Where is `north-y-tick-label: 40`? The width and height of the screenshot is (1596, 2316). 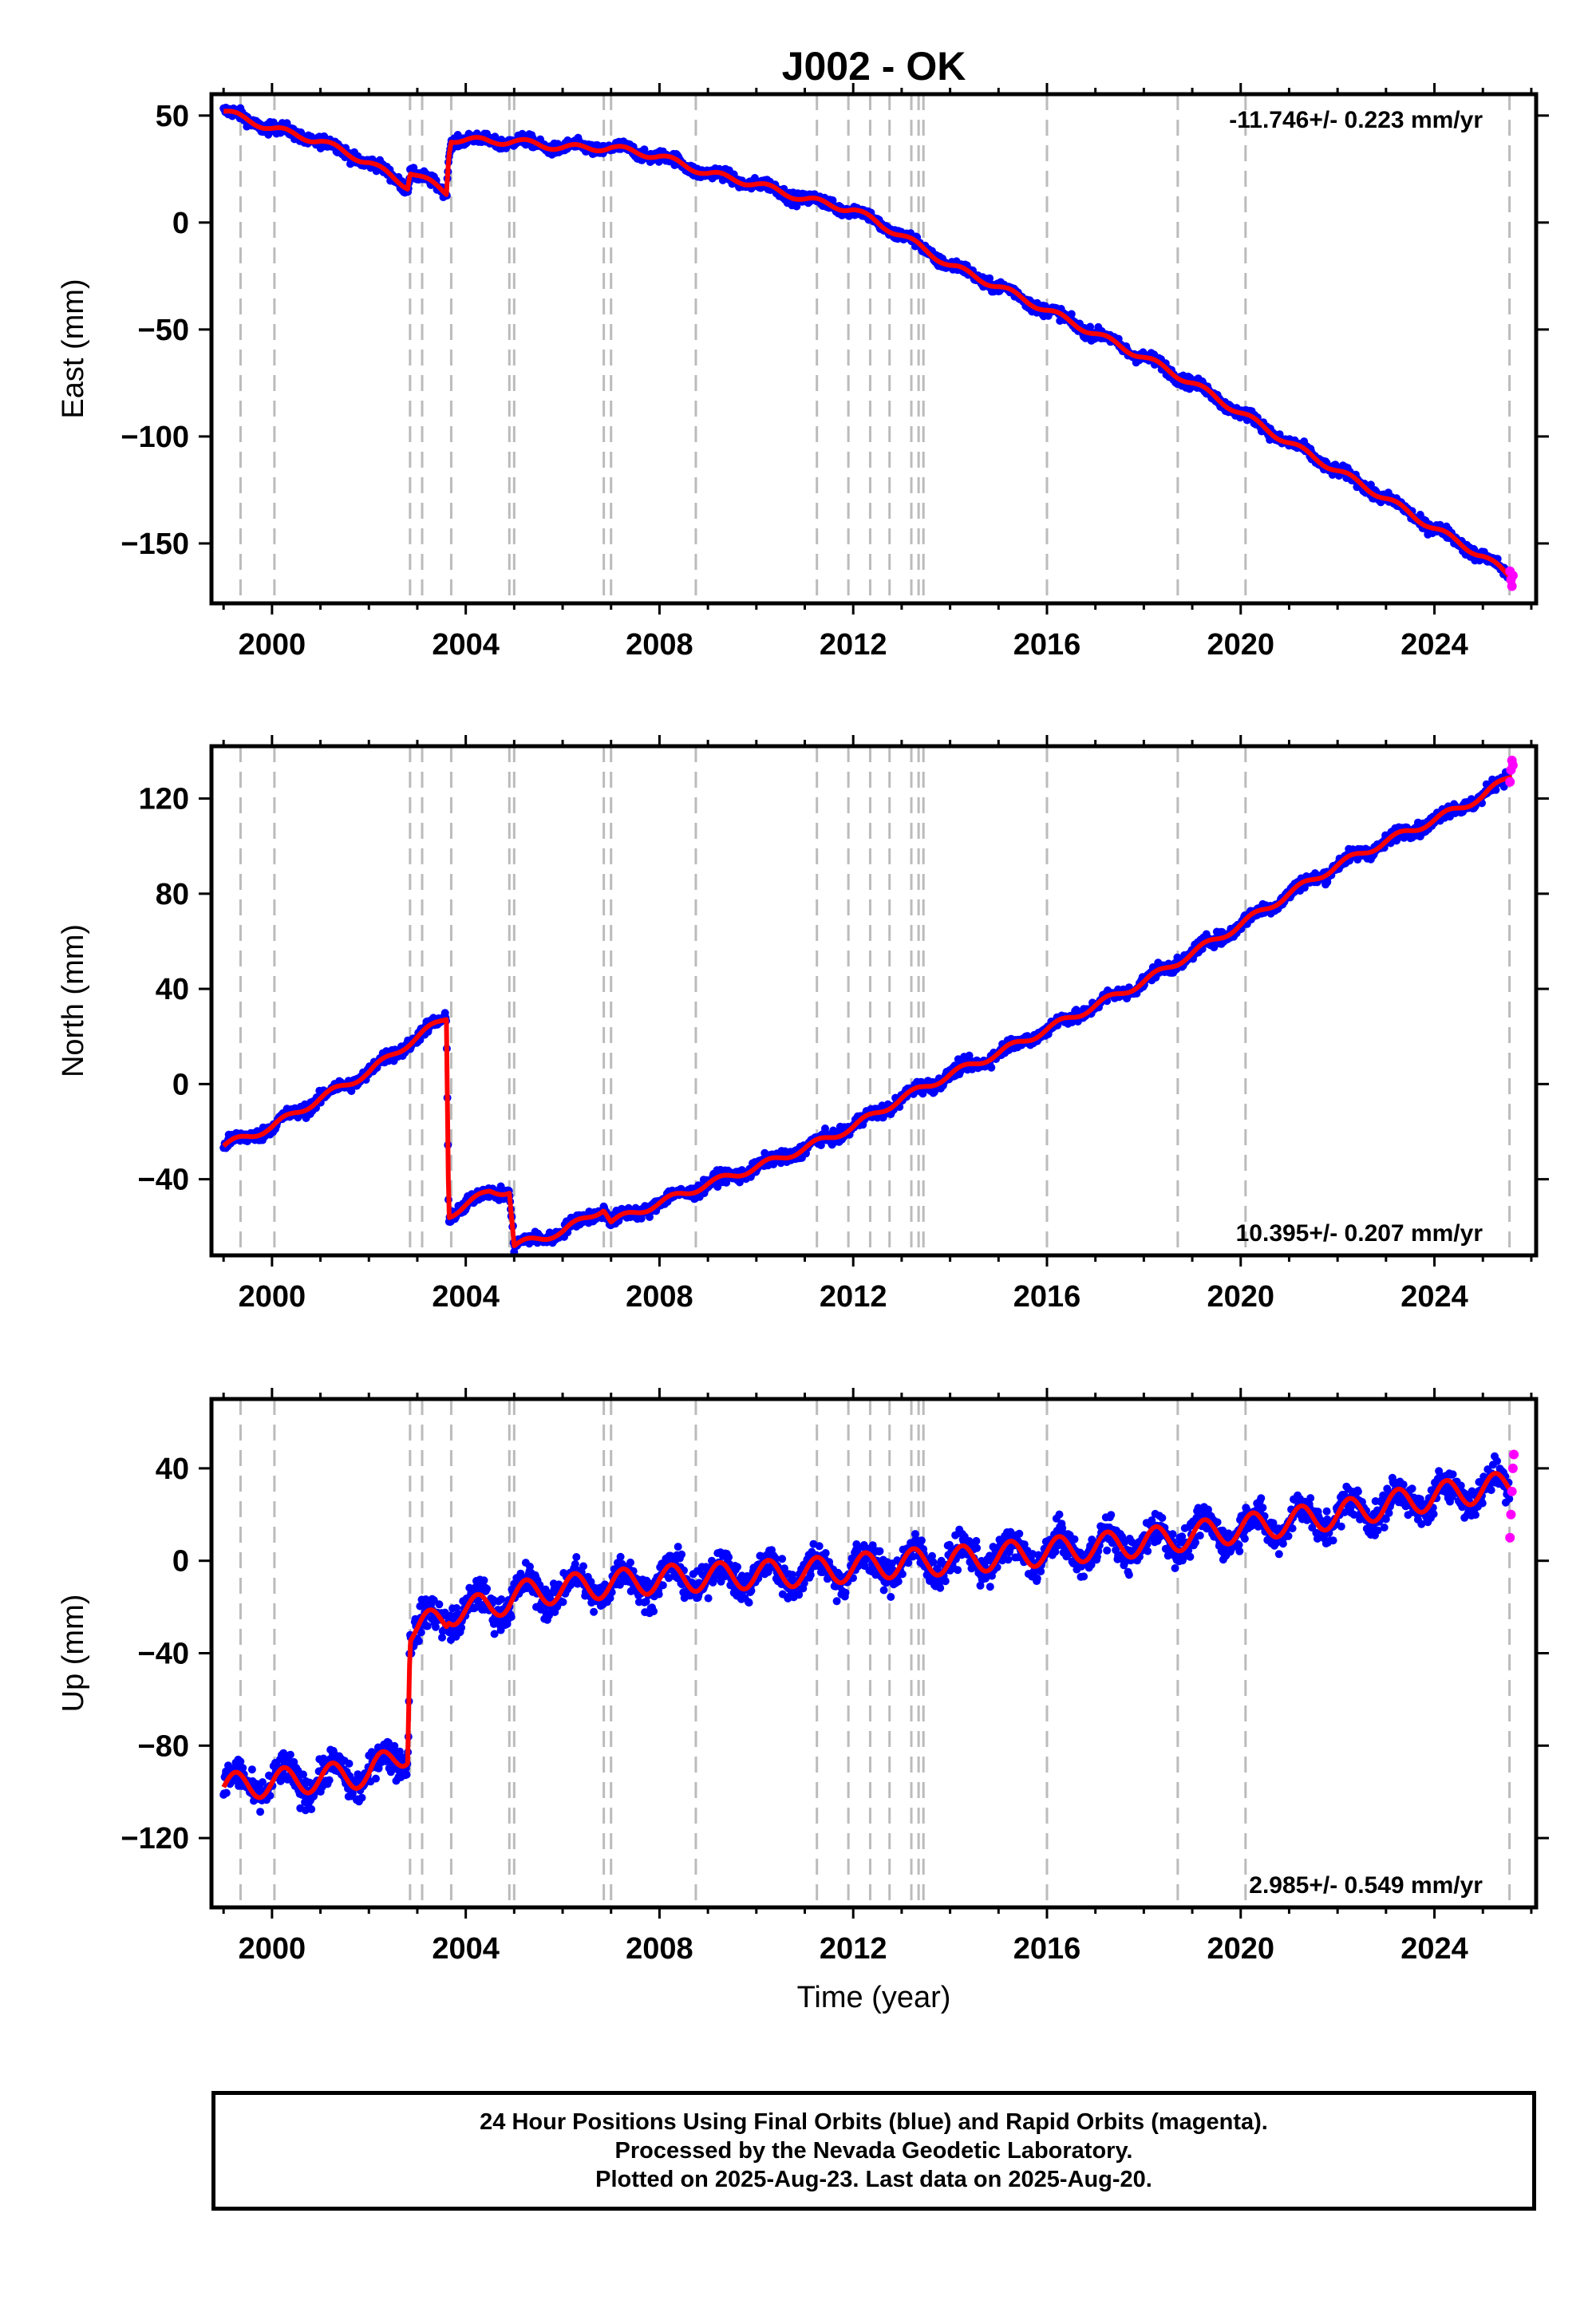
north-y-tick-label: 40 is located at coordinates (172, 989).